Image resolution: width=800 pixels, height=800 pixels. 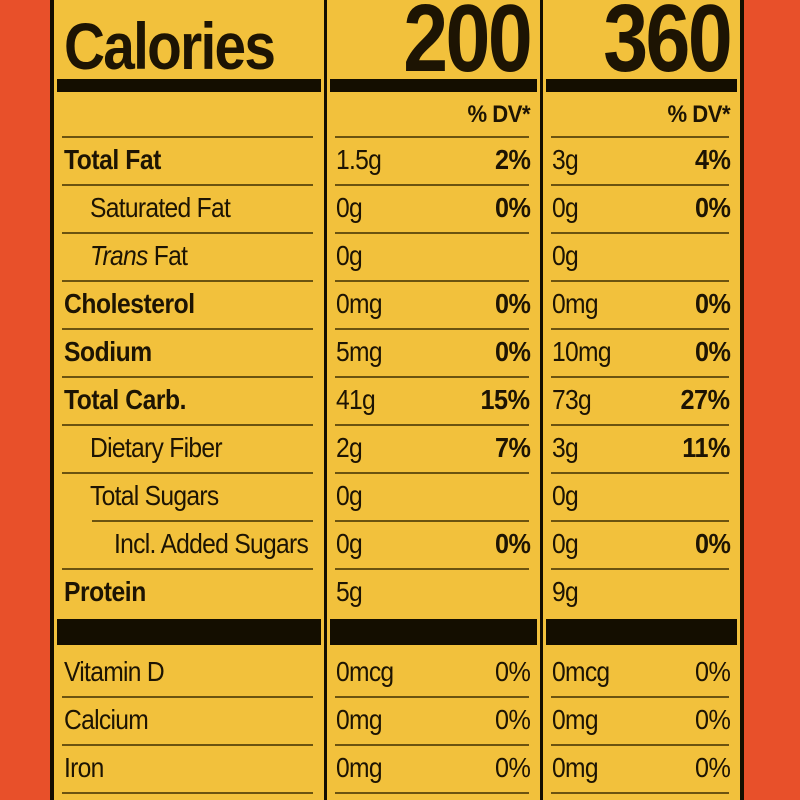 I want to click on trans-fat-serving1-values: 0g, so click(x=432, y=256).